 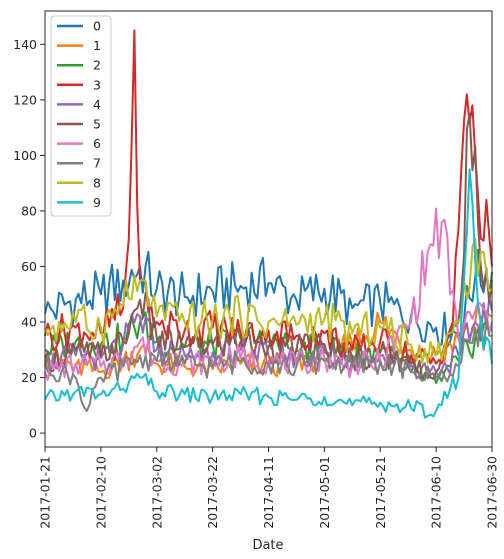 What do you see at coordinates (212, 492) in the screenshot?
I see `x-tick-label: 2017-03-22` at bounding box center [212, 492].